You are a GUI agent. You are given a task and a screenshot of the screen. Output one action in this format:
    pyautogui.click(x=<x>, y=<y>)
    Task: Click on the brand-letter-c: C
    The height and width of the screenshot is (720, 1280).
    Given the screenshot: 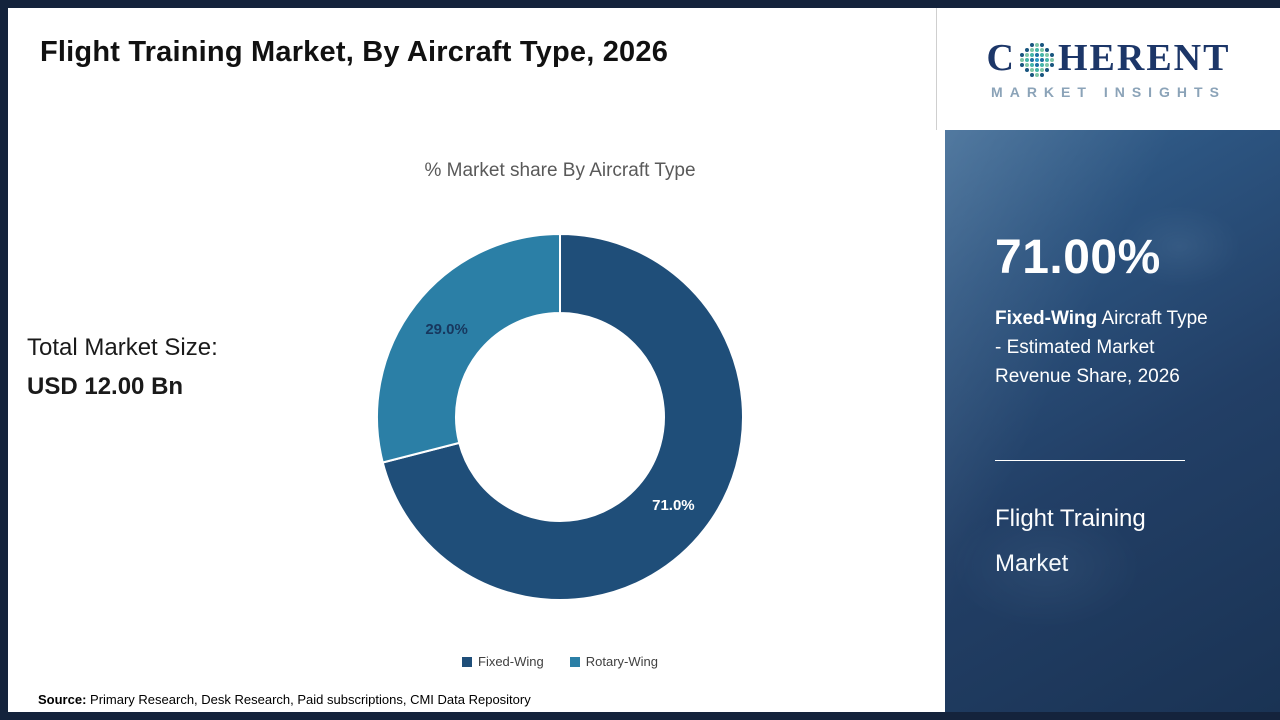 What is the action you would take?
    pyautogui.click(x=1001, y=57)
    